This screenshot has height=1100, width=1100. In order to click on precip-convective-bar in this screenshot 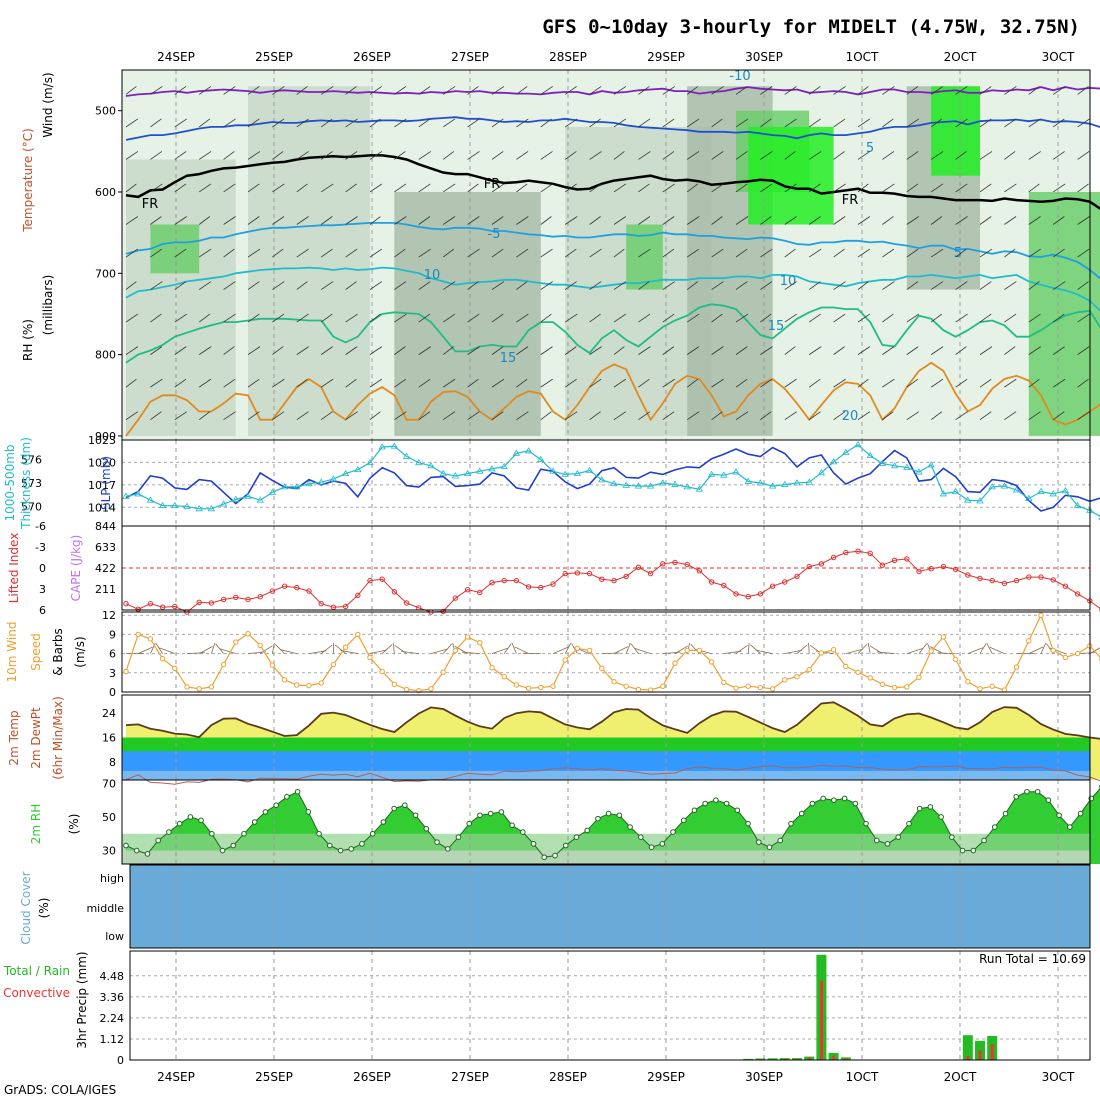, I will do `click(821, 1020)`.